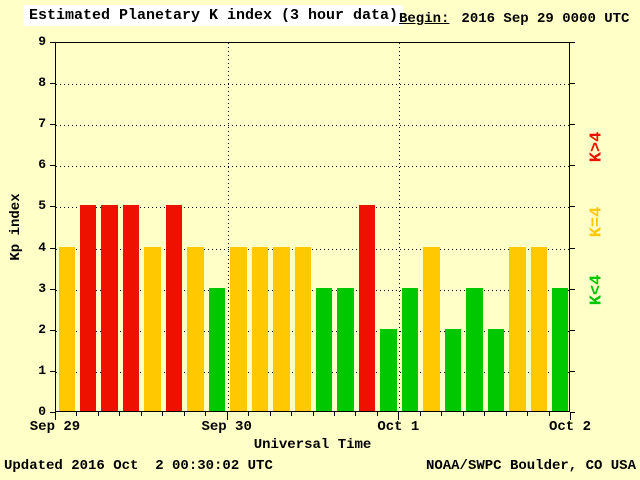 This screenshot has width=640, height=480. I want to click on y-tick-label: 0, so click(42, 411).